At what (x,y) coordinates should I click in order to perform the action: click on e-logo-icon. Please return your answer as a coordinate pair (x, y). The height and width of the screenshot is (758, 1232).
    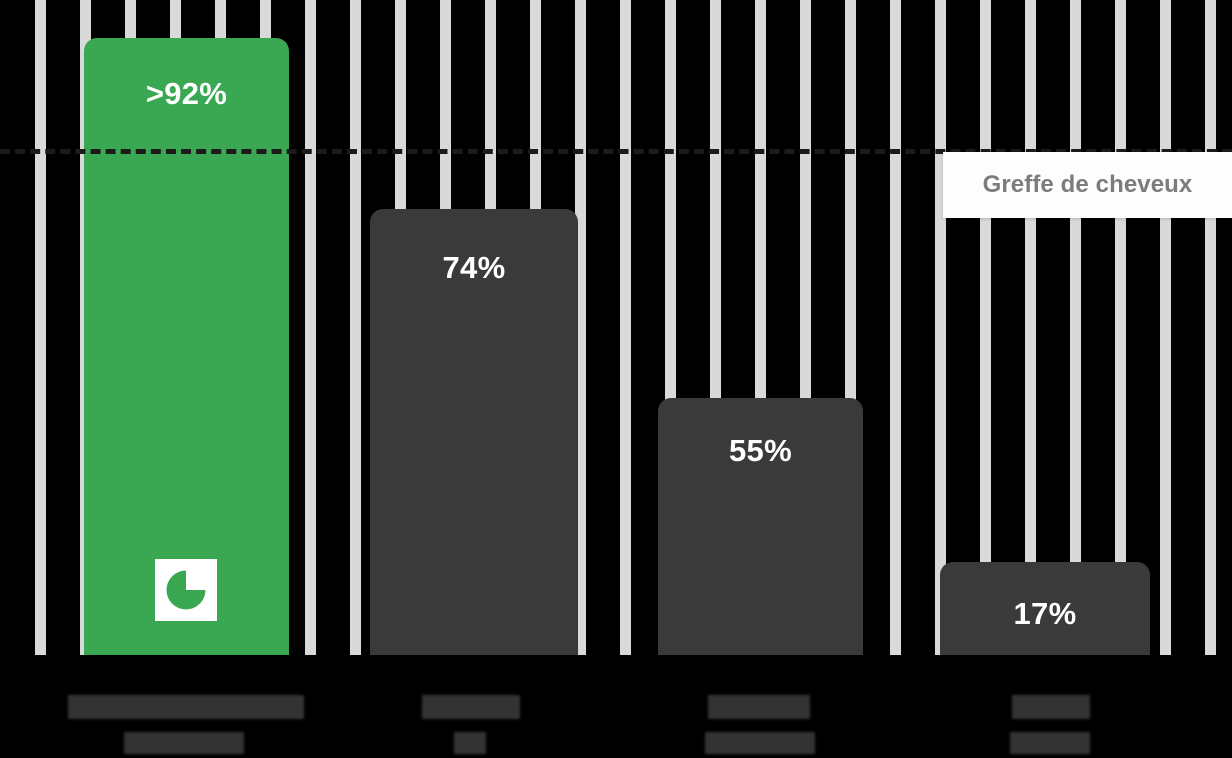
    Looking at the image, I should click on (186, 590).